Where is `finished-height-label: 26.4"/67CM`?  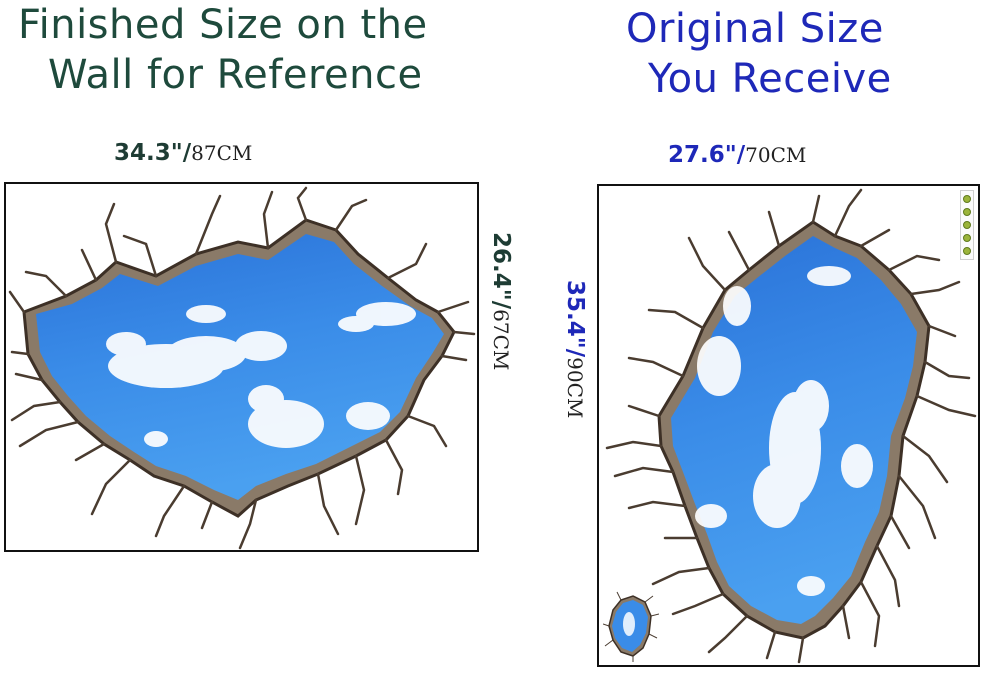 finished-height-label: 26.4"/67CM is located at coordinates (501, 301).